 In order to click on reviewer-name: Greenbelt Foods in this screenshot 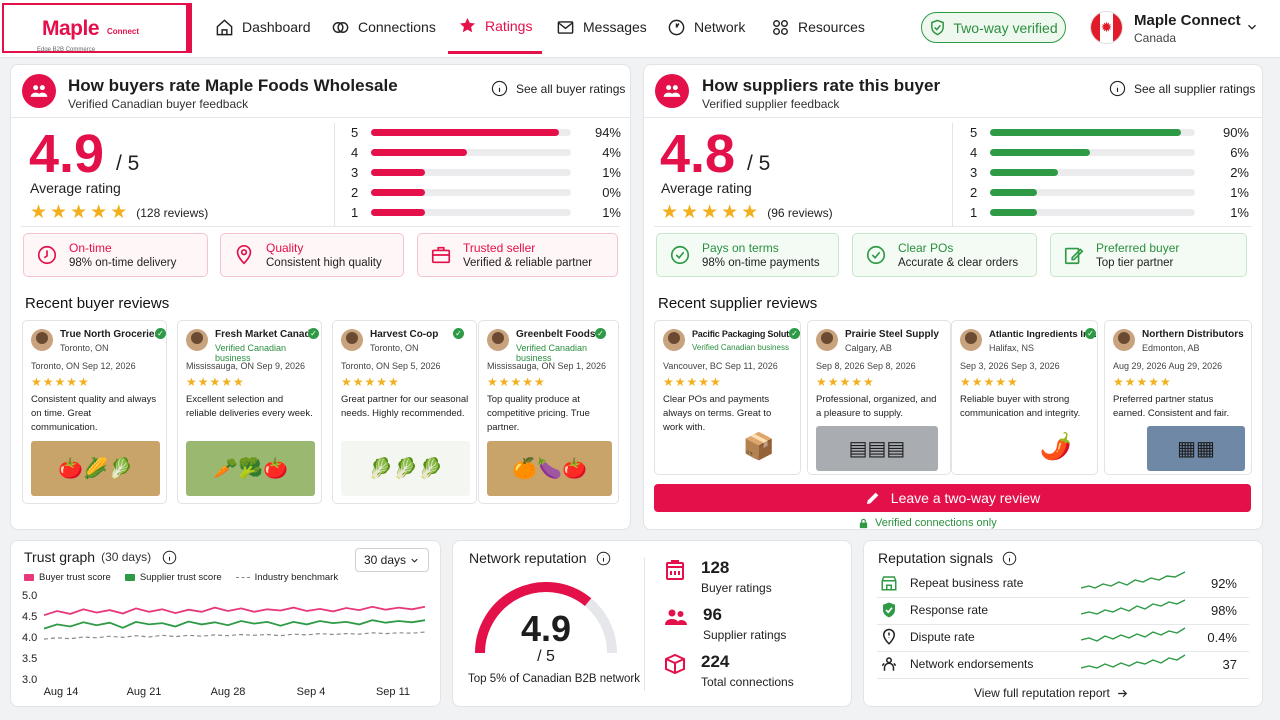, I will do `click(556, 334)`.